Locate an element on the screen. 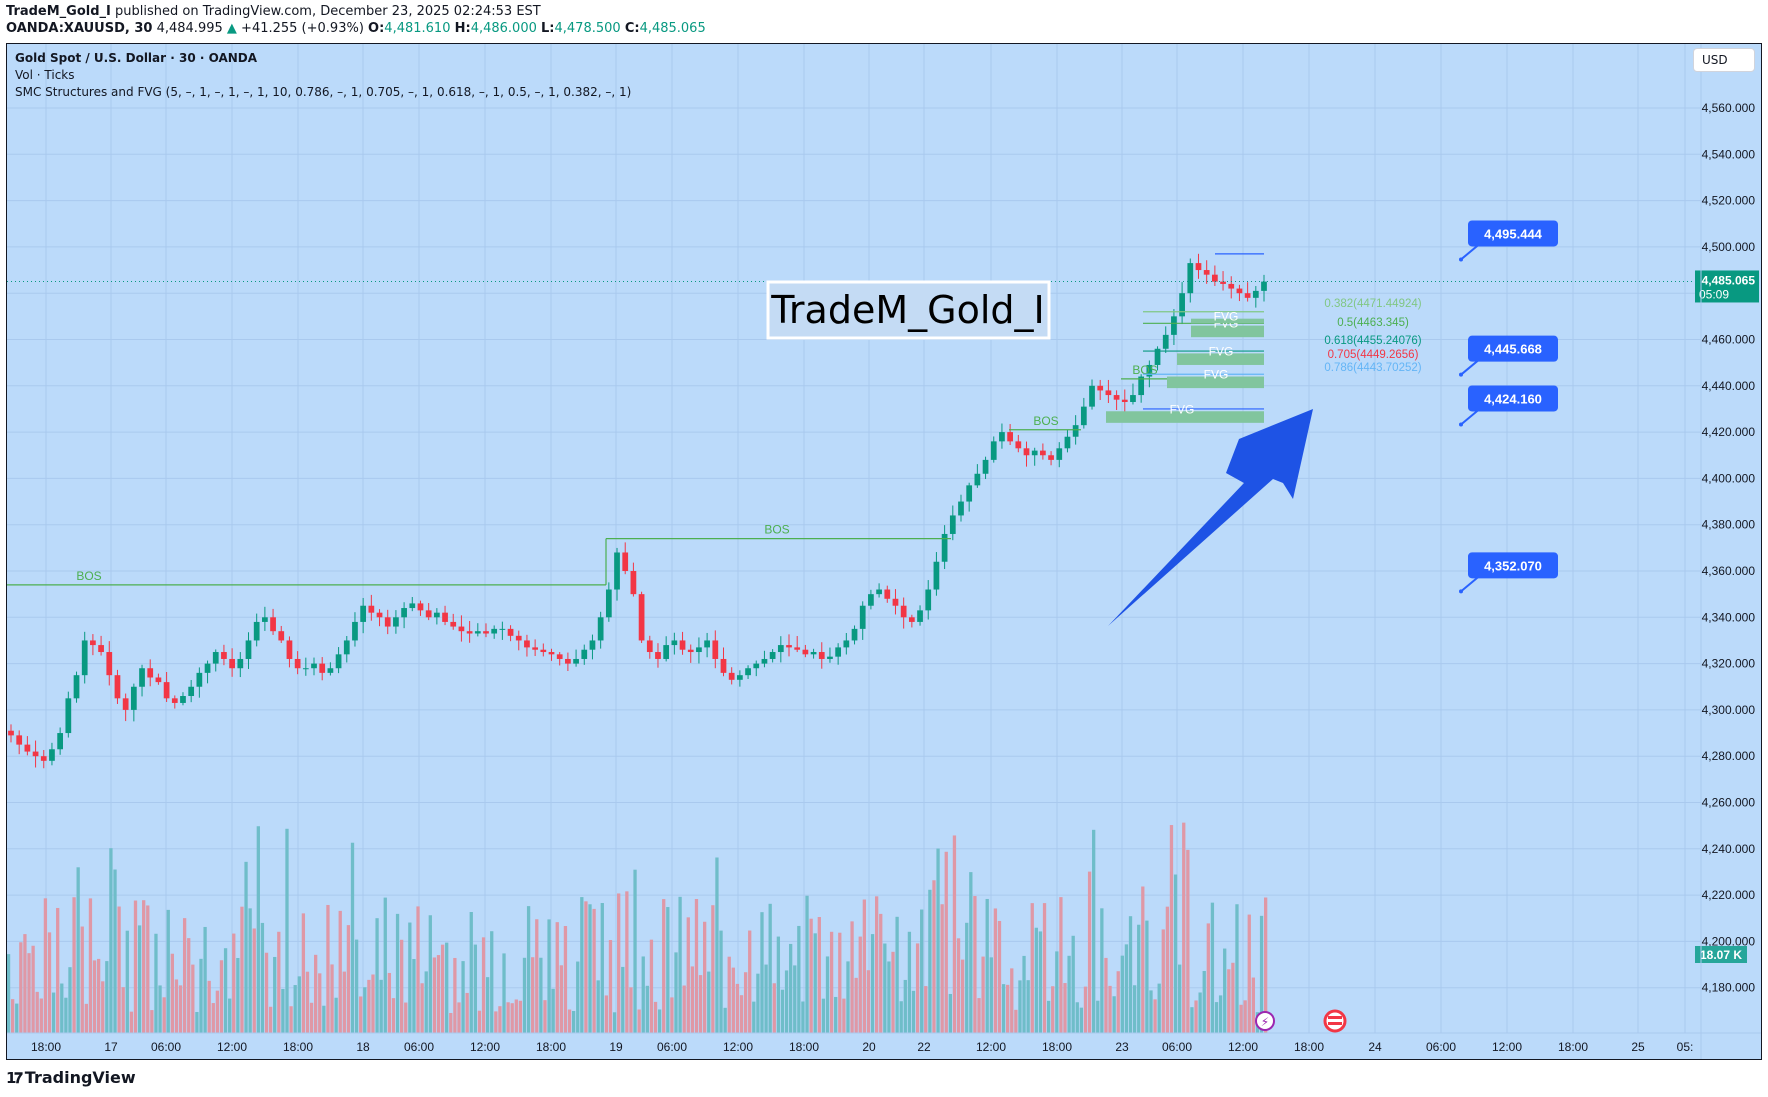 This screenshot has width=1768, height=1097. time-tick: 17 is located at coordinates (111, 1047).